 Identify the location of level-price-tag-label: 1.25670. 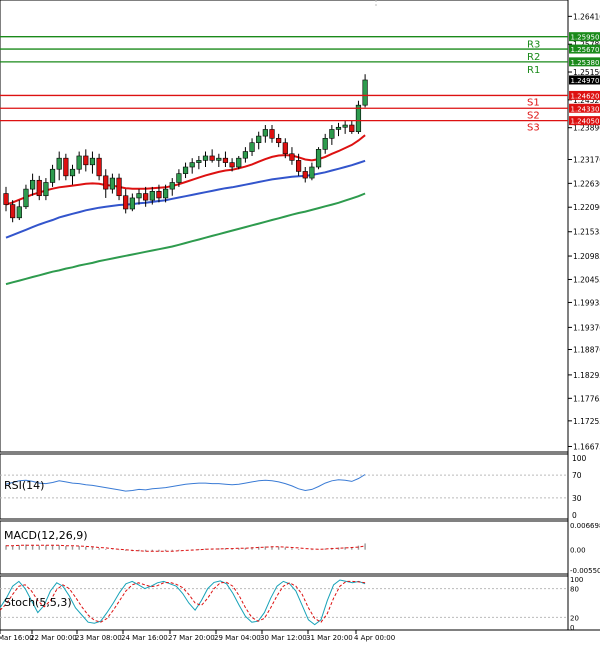
(585, 50).